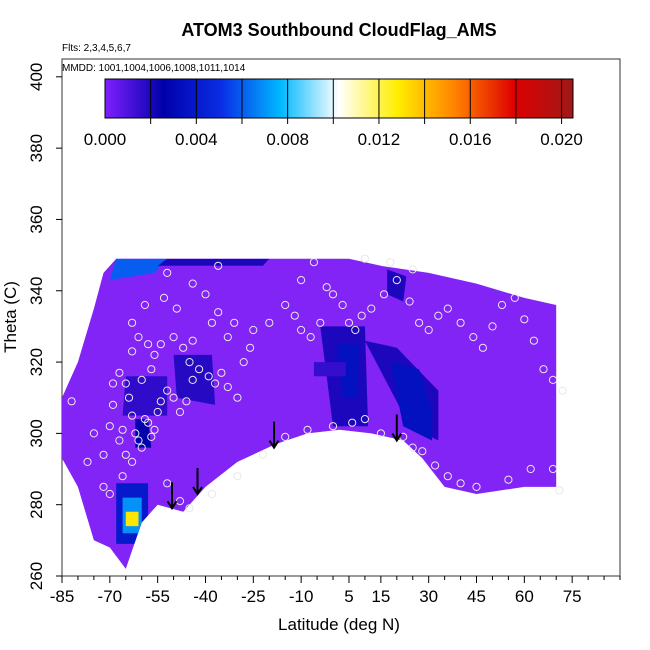  What do you see at coordinates (62, 596) in the screenshot?
I see `x-tick-label: -85` at bounding box center [62, 596].